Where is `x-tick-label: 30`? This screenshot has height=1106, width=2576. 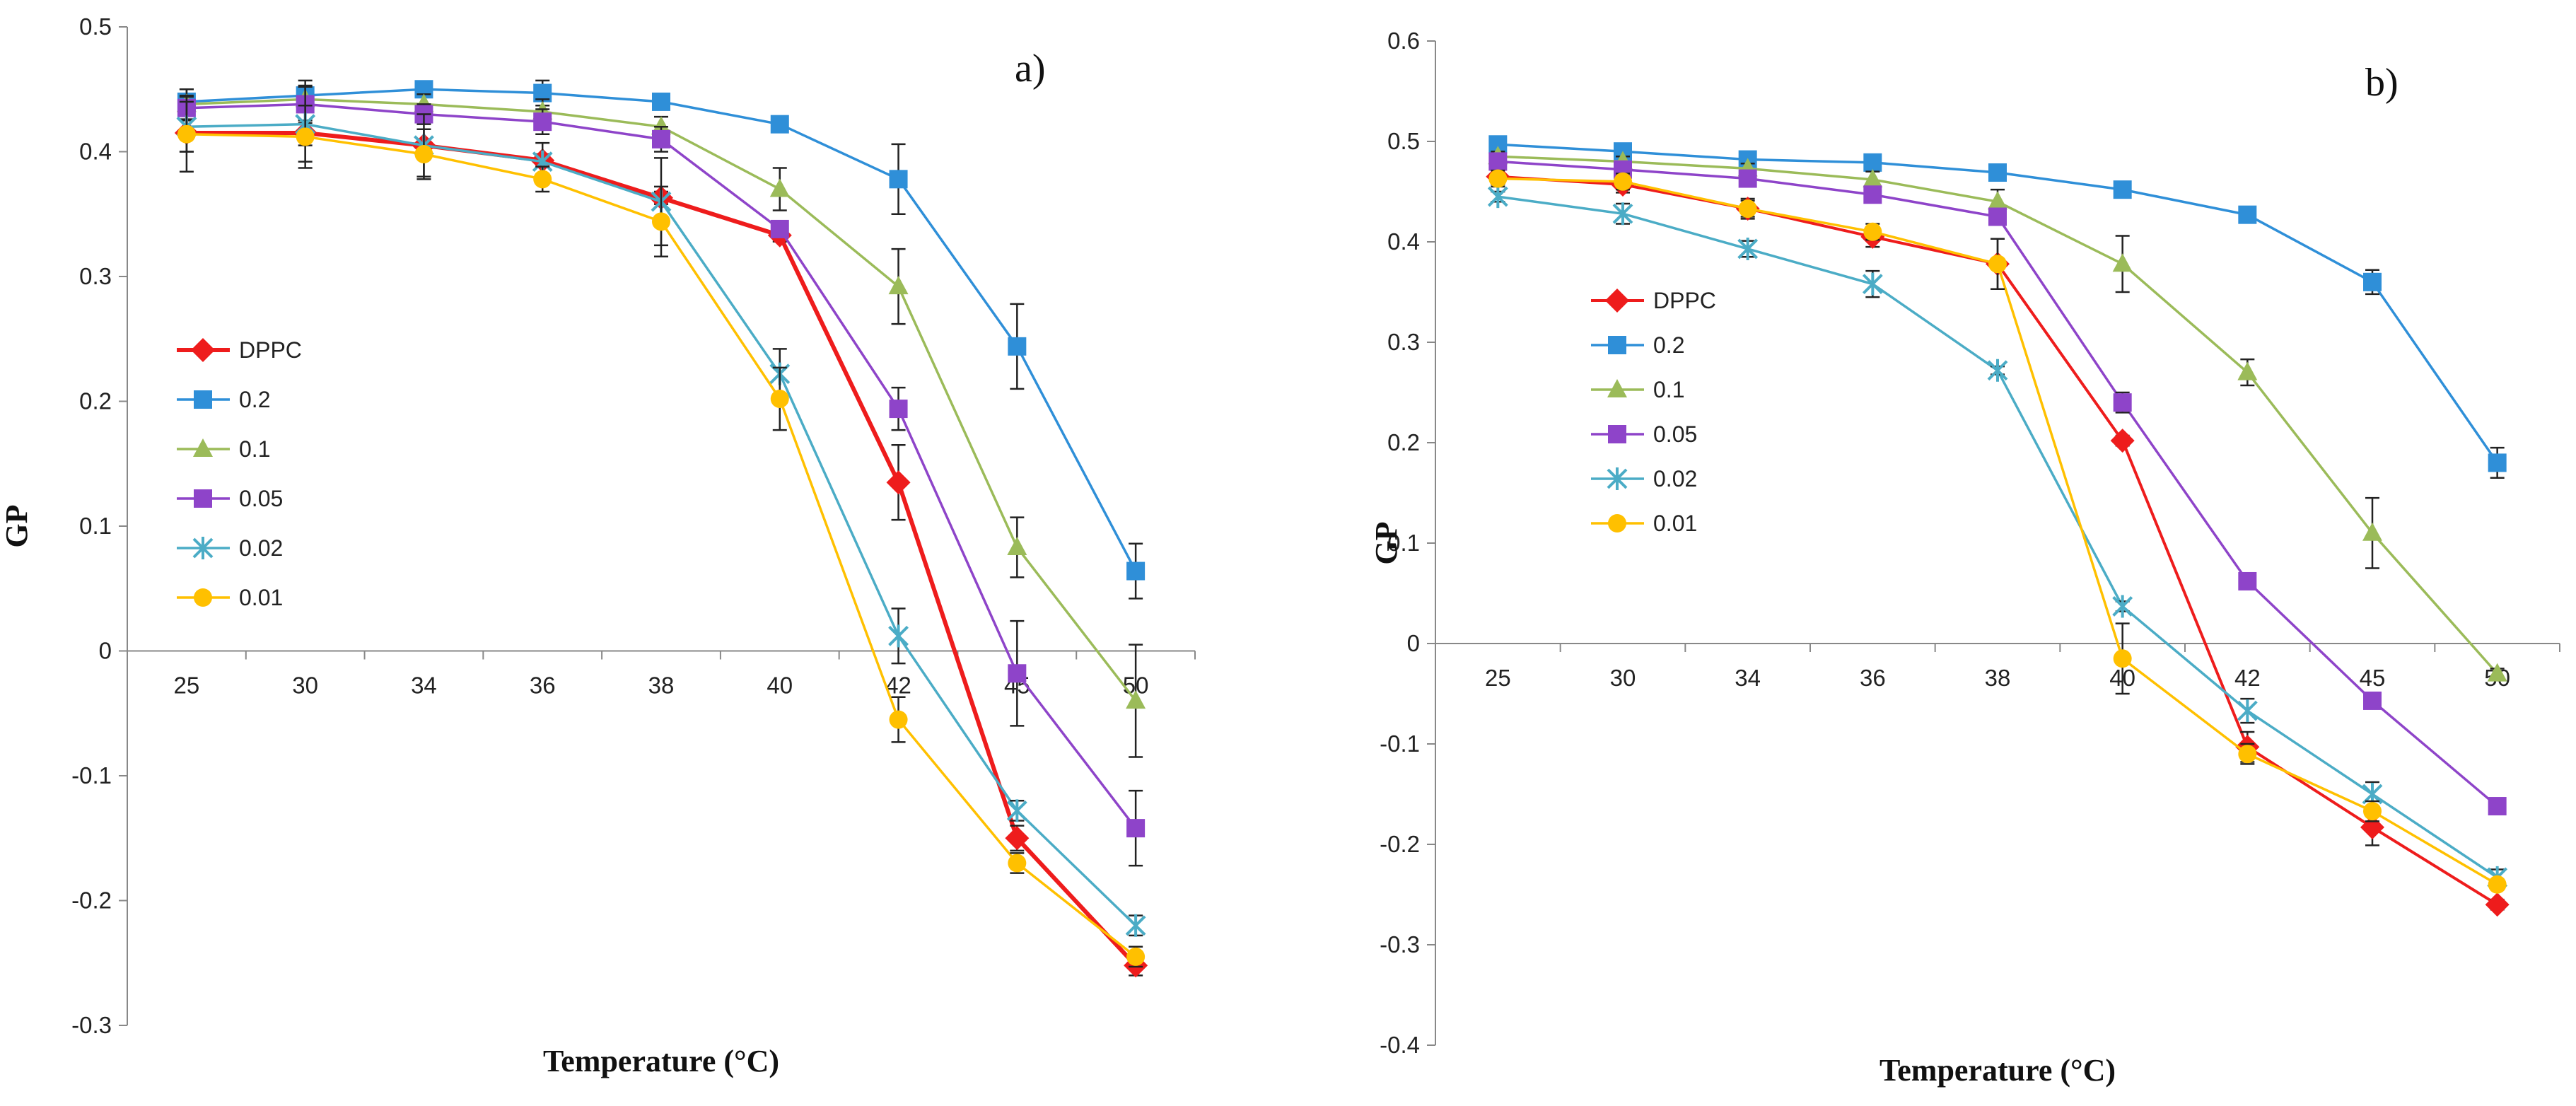
x-tick-label: 30 is located at coordinates (305, 686).